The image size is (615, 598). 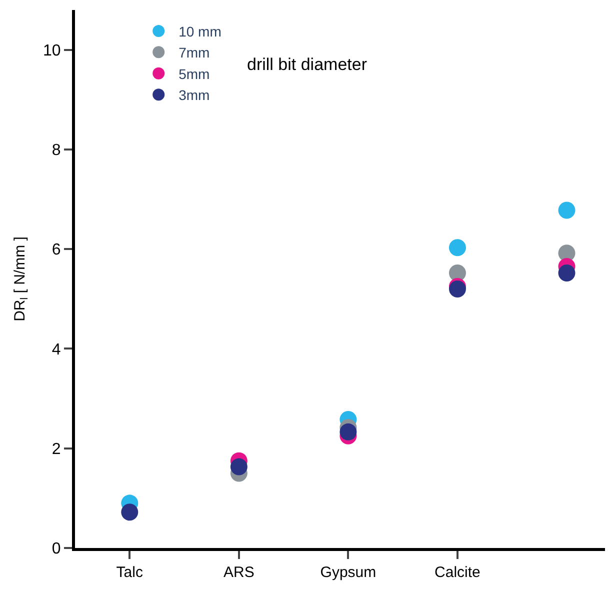 I want to click on x-tick-label: Gypsum, so click(x=348, y=572).